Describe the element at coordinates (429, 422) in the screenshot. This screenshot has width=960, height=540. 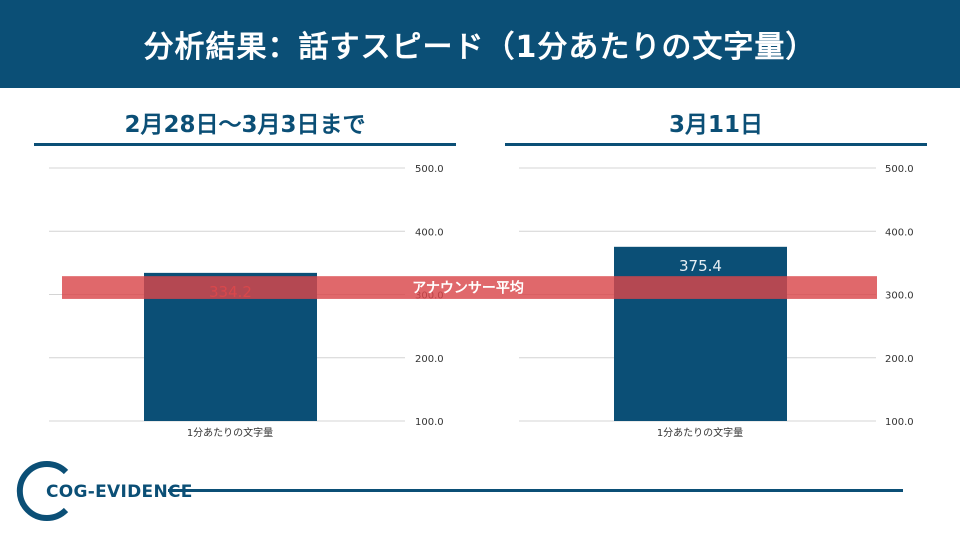
I see `chart-1-y-tick-label: 100.0` at that location.